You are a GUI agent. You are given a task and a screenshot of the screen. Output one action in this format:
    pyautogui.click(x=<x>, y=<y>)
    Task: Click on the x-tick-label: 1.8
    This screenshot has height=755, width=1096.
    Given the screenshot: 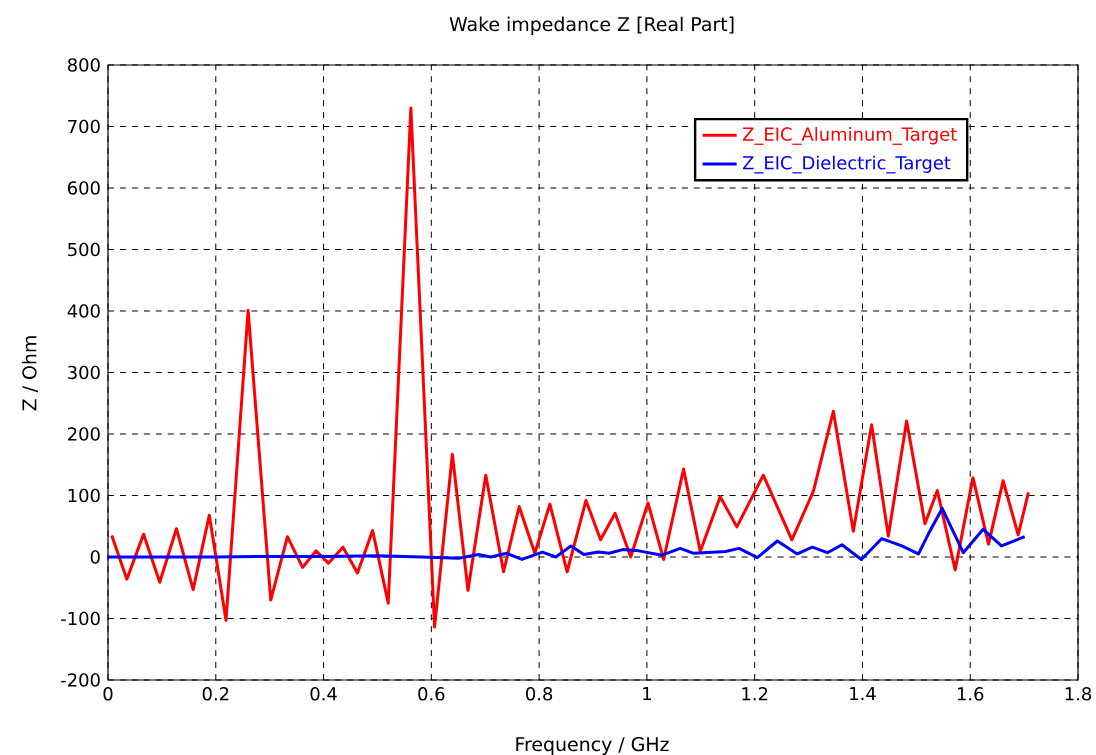 What is the action you would take?
    pyautogui.click(x=1078, y=694)
    